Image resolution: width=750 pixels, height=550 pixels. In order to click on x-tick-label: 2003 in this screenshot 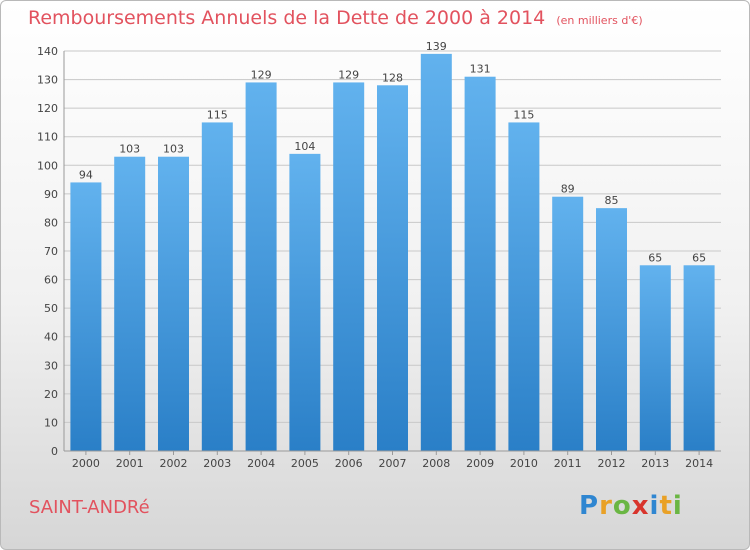, I will do `click(217, 463)`.